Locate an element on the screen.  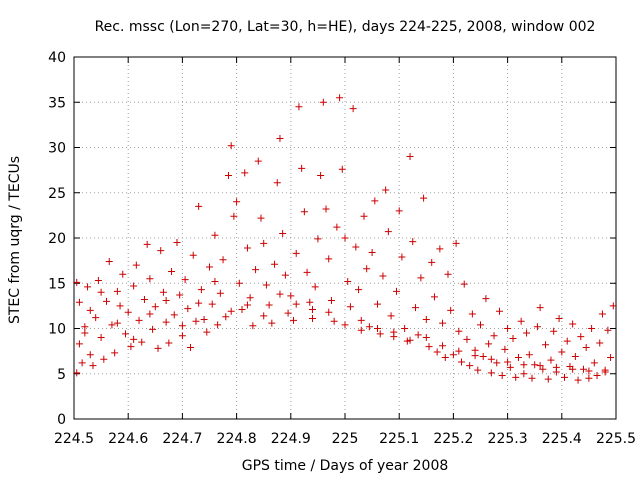
x-tick-label: 224.6 is located at coordinates (128, 439).